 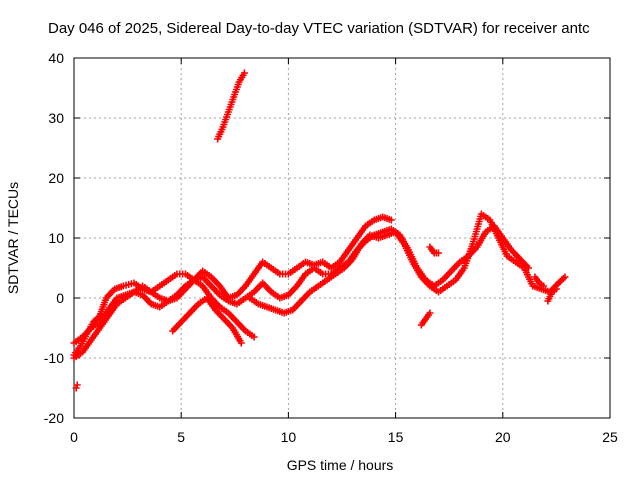 I want to click on series-track-j, so click(x=552, y=295).